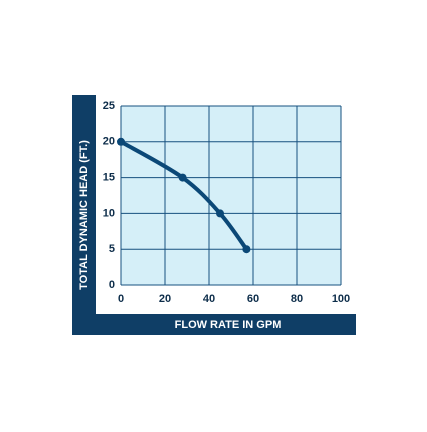  Describe the element at coordinates (184, 195) in the screenshot. I see `series-line` at that location.